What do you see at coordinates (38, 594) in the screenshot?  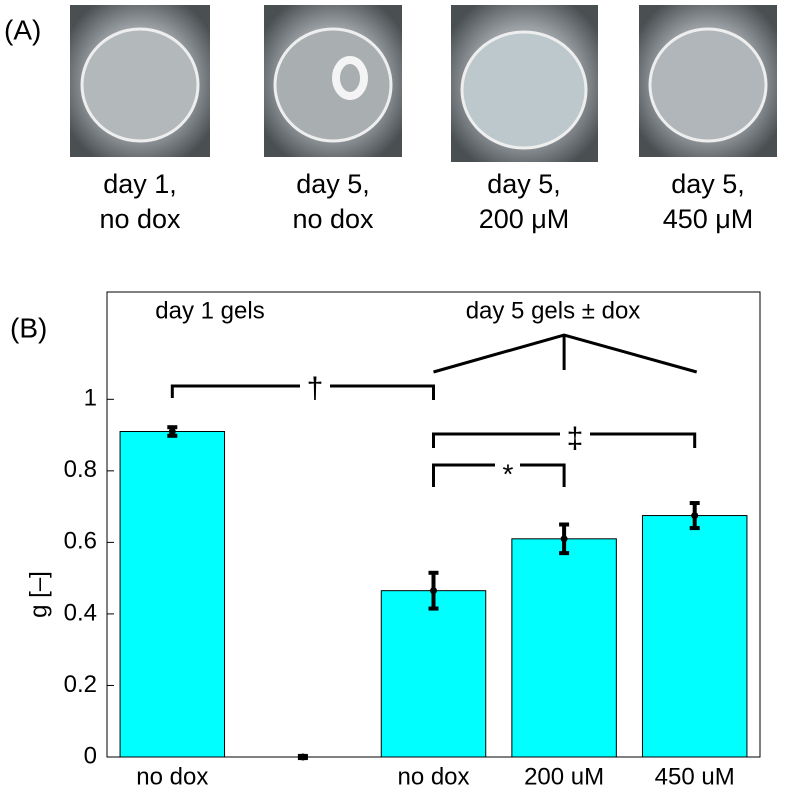 I see `y-axis-label: g [–]` at bounding box center [38, 594].